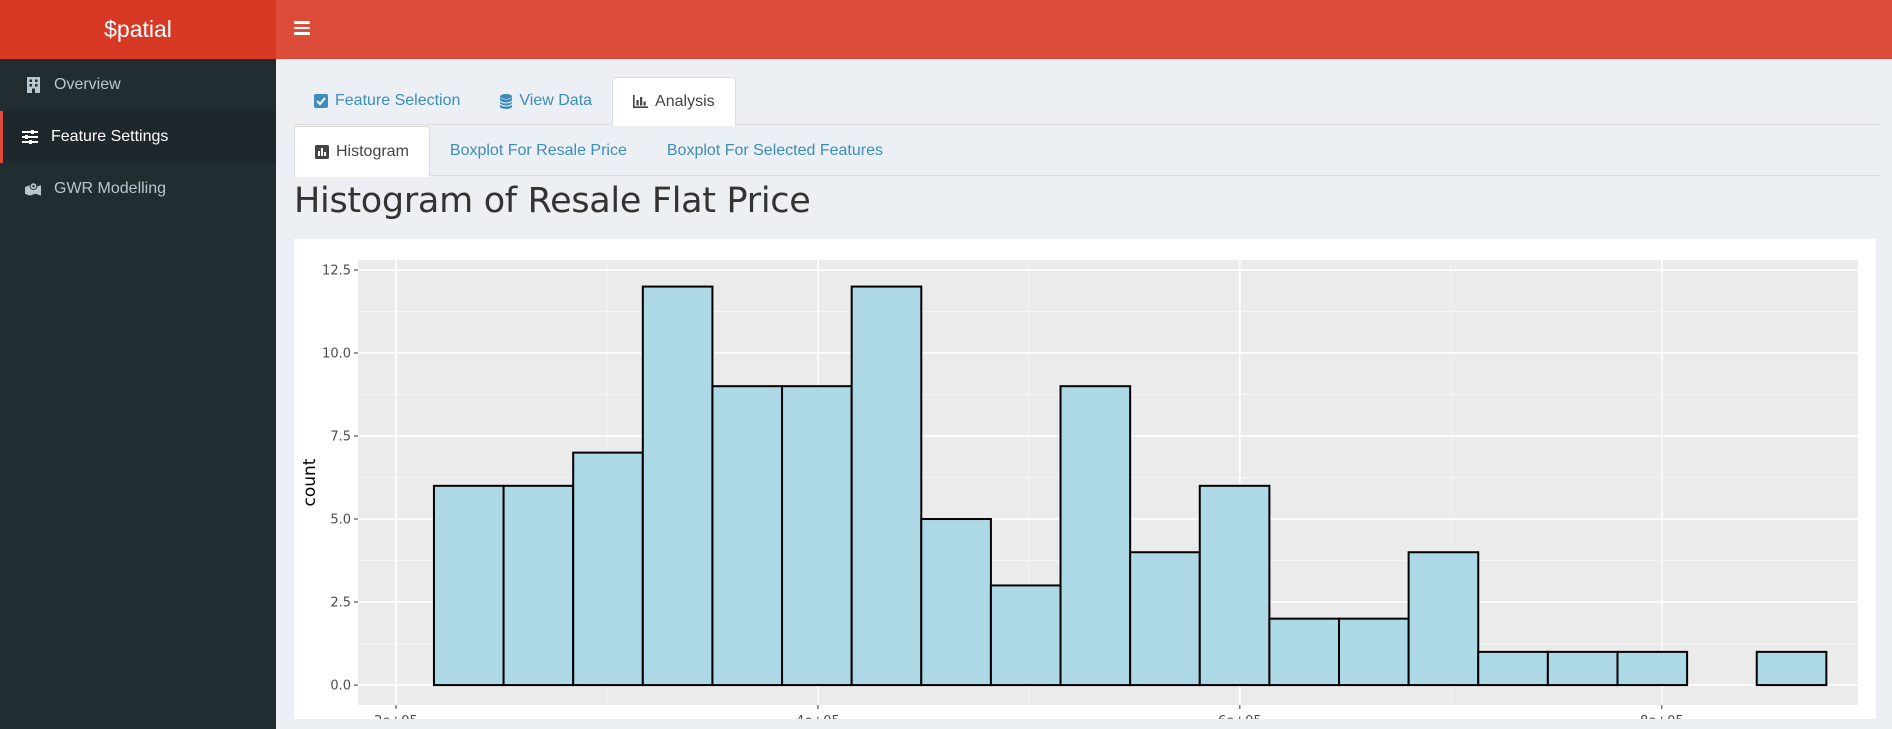 This screenshot has height=729, width=1892. I want to click on tab-histogram: Histogram, so click(362, 151).